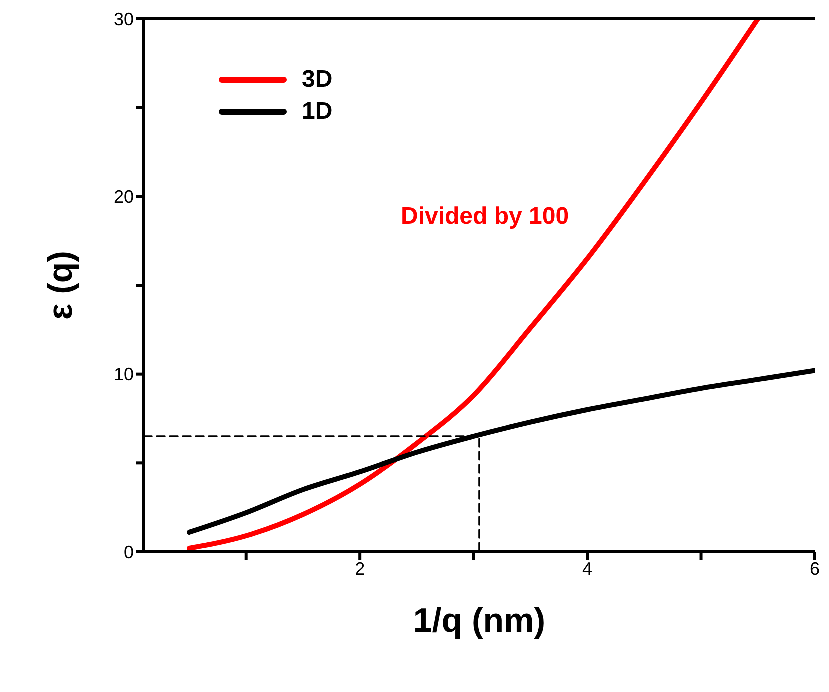  Describe the element at coordinates (124, 19) in the screenshot. I see `y-tick-label: 30` at that location.